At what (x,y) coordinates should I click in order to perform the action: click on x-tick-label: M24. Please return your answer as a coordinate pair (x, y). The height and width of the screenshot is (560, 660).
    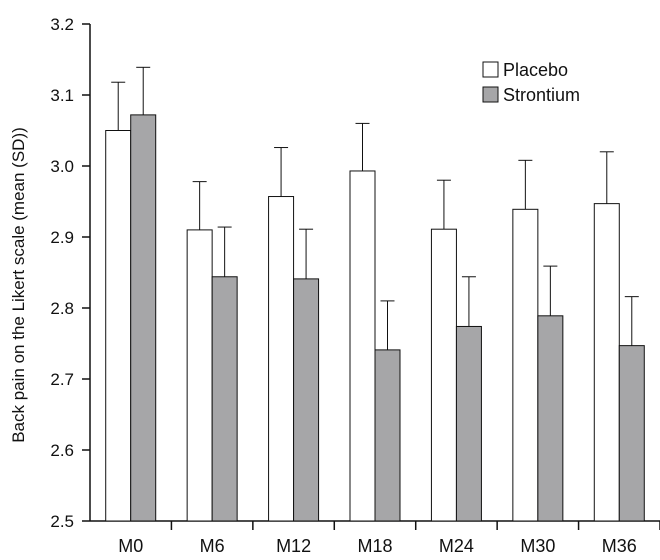
    Looking at the image, I should click on (456, 546).